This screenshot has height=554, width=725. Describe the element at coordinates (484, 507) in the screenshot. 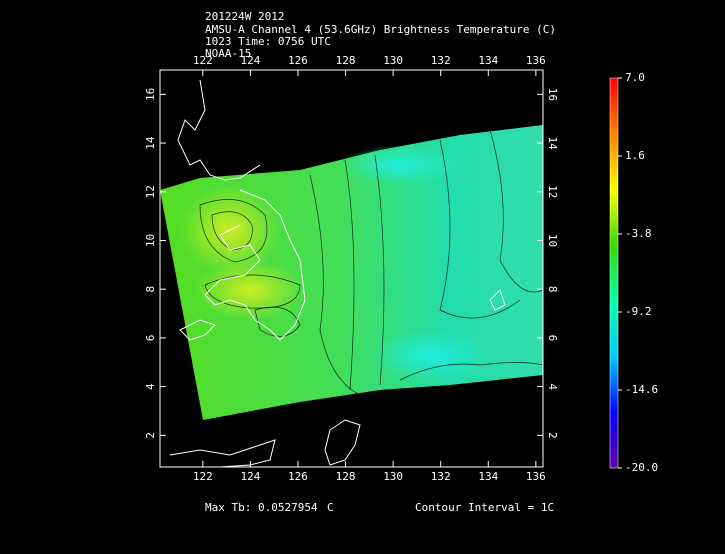

I see `contour-interval: Contour Interval = 1C` at that location.